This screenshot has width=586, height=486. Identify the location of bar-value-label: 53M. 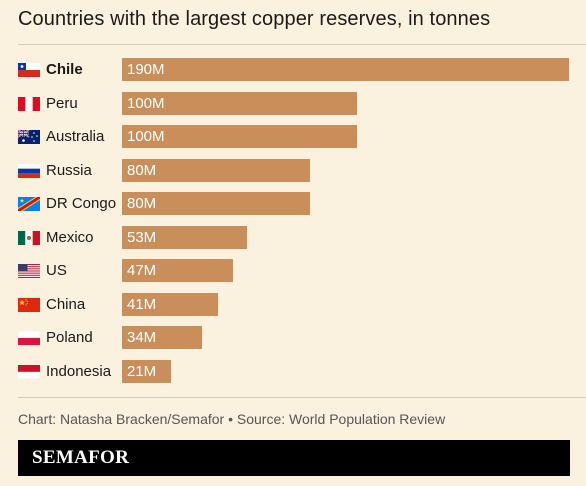
(142, 237).